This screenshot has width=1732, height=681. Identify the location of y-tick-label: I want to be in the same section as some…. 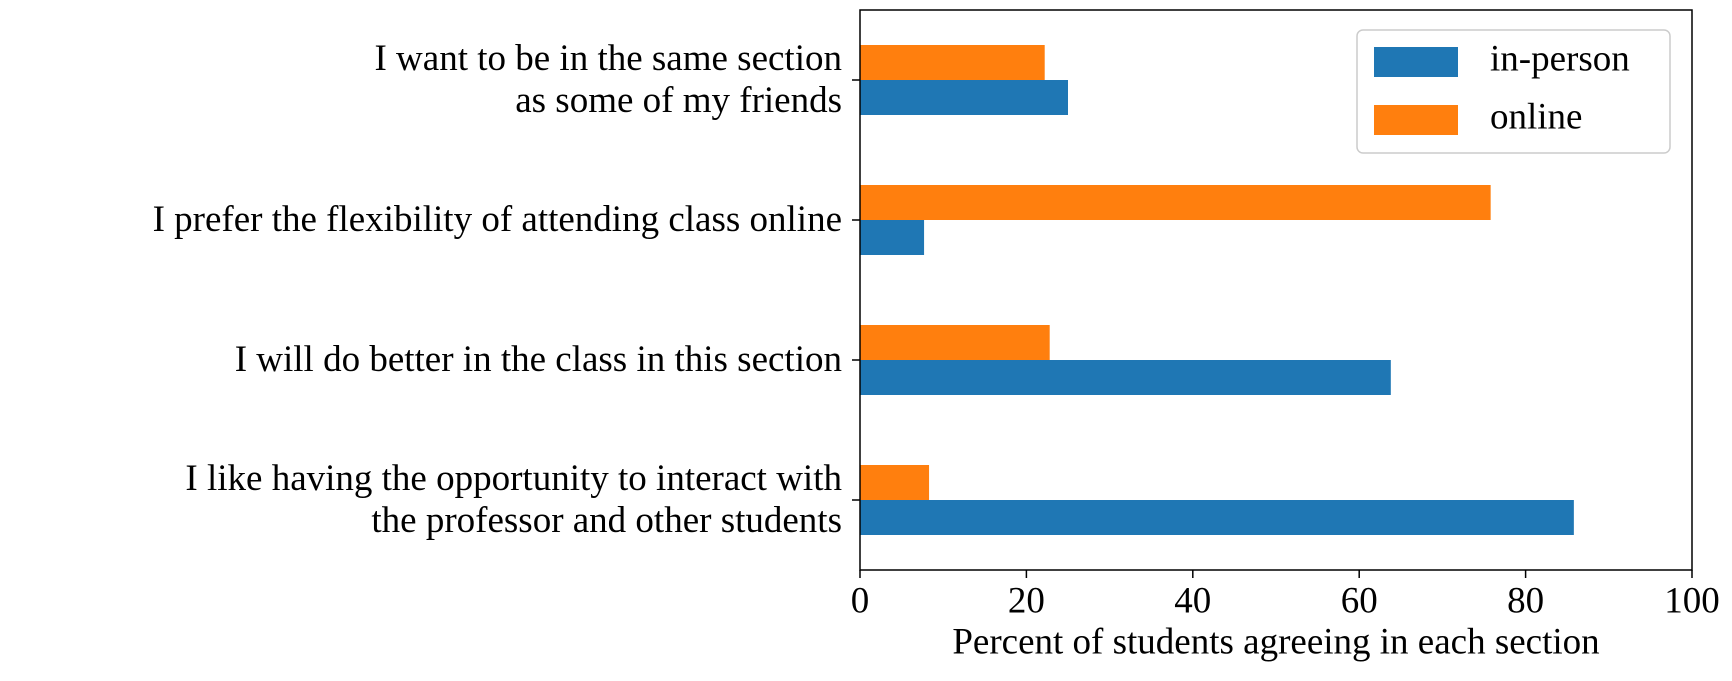
(608, 79).